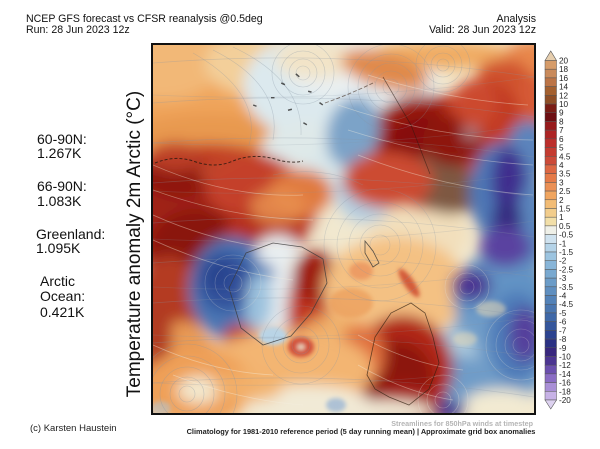 The height and width of the screenshot is (449, 600). I want to click on svg-text: 12, so click(564, 95).